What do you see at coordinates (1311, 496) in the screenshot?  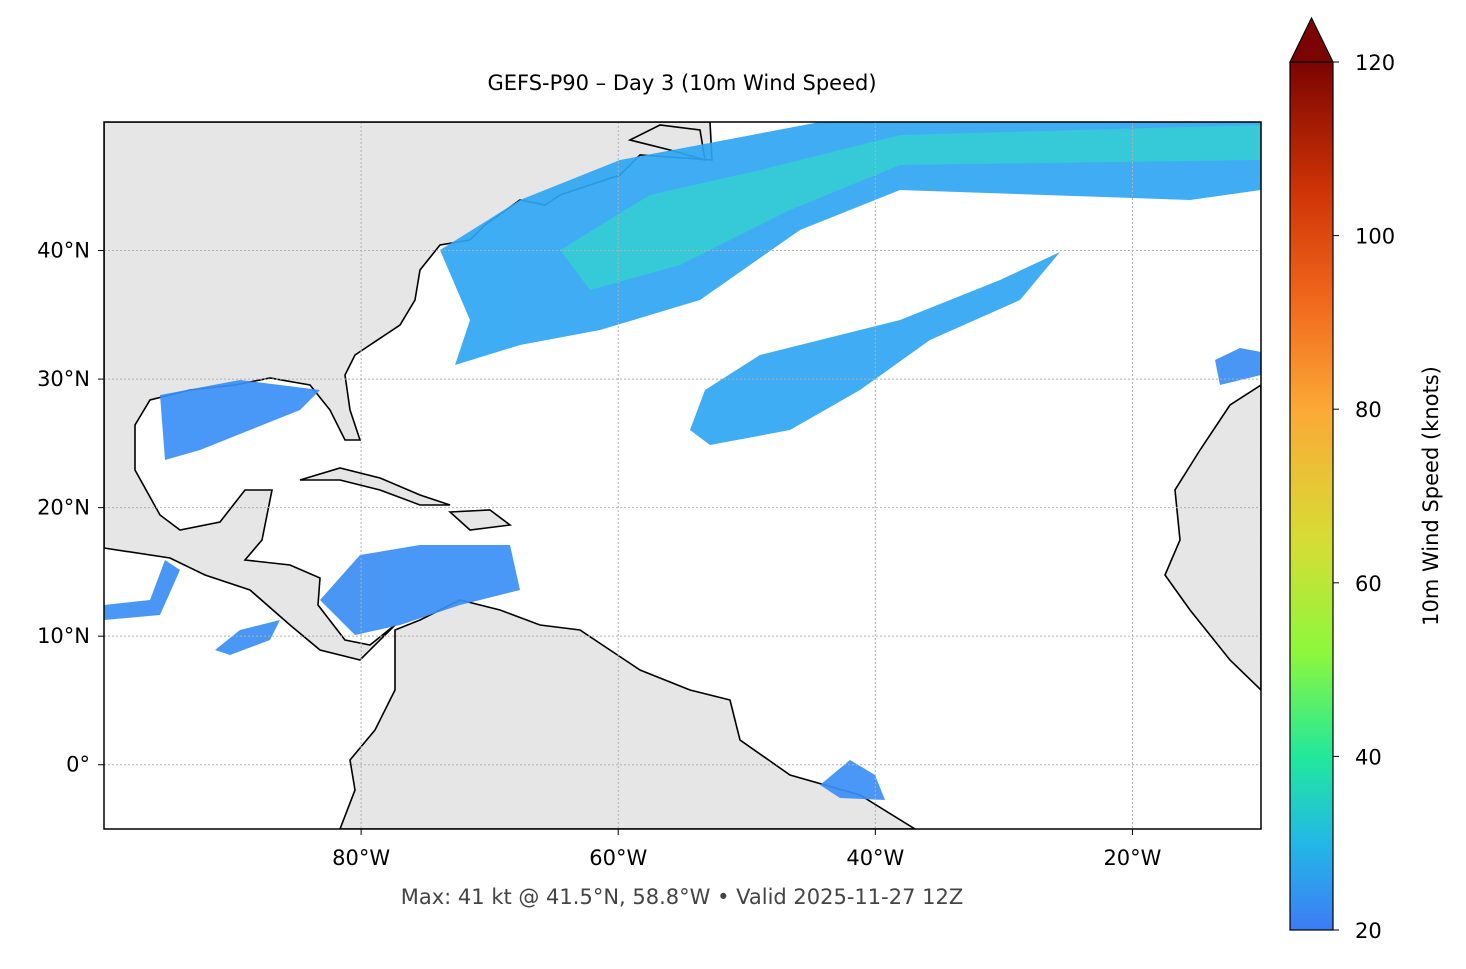 I see `colorbar` at bounding box center [1311, 496].